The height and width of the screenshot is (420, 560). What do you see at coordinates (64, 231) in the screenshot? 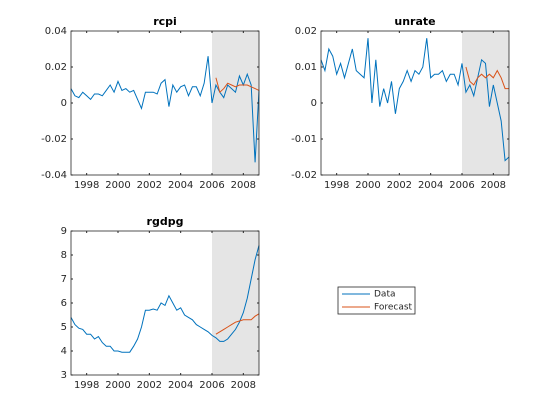
I see `y-tick-label: 9` at bounding box center [64, 231].